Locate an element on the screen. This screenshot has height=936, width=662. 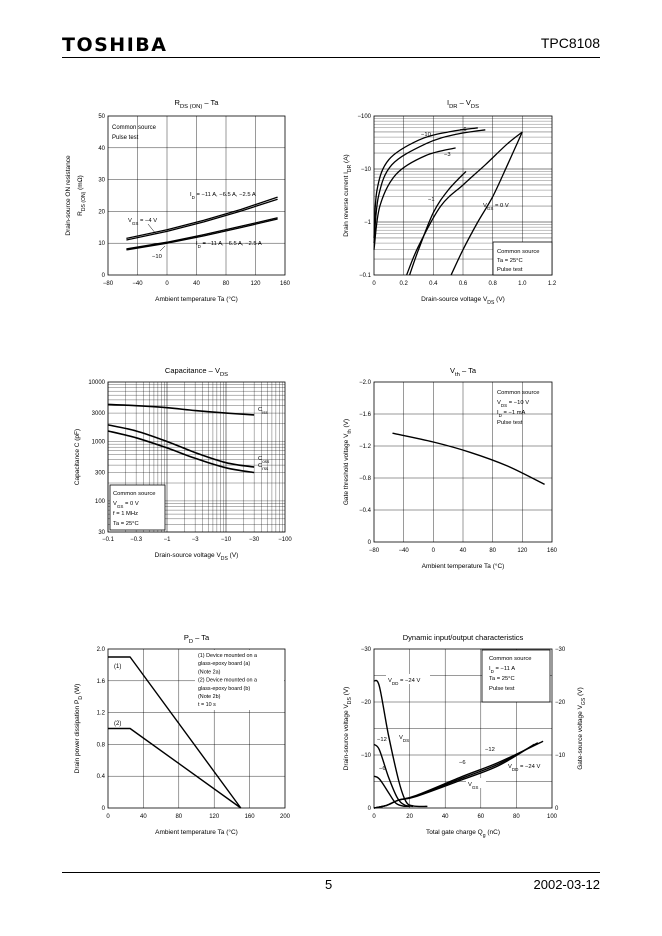
x-tick-label: 1.0 is located at coordinates (522, 284).